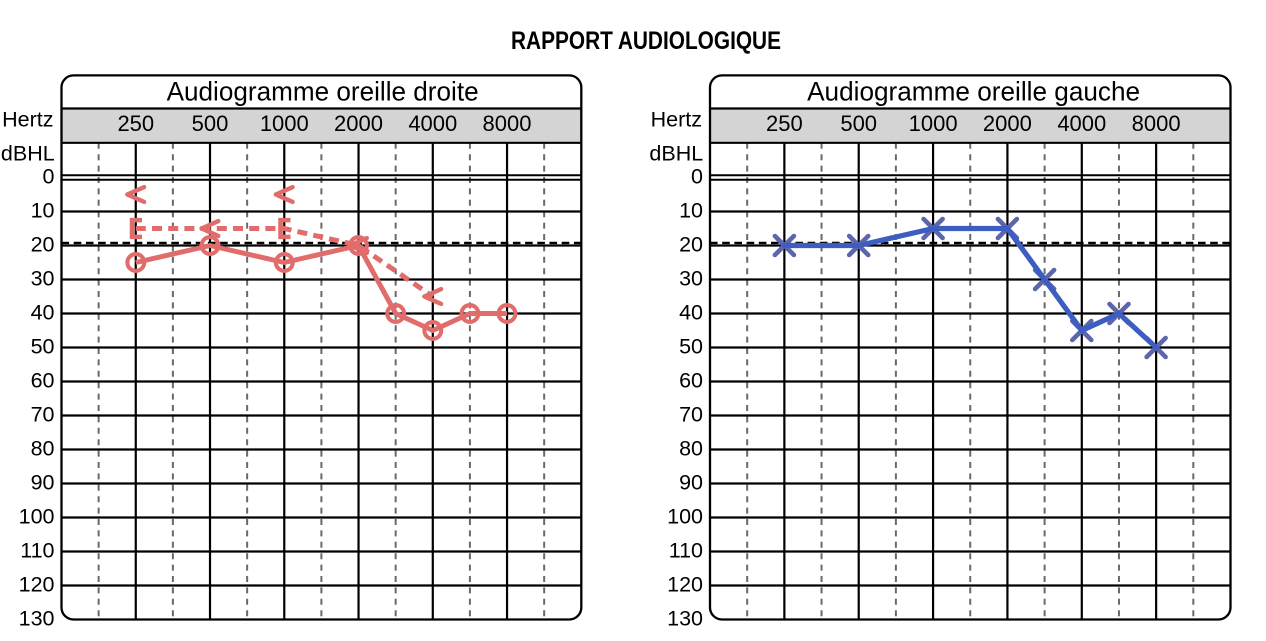 The image size is (1266, 641). What do you see at coordinates (323, 91) in the screenshot?
I see `svg-text: Audiogramme oreille droite` at bounding box center [323, 91].